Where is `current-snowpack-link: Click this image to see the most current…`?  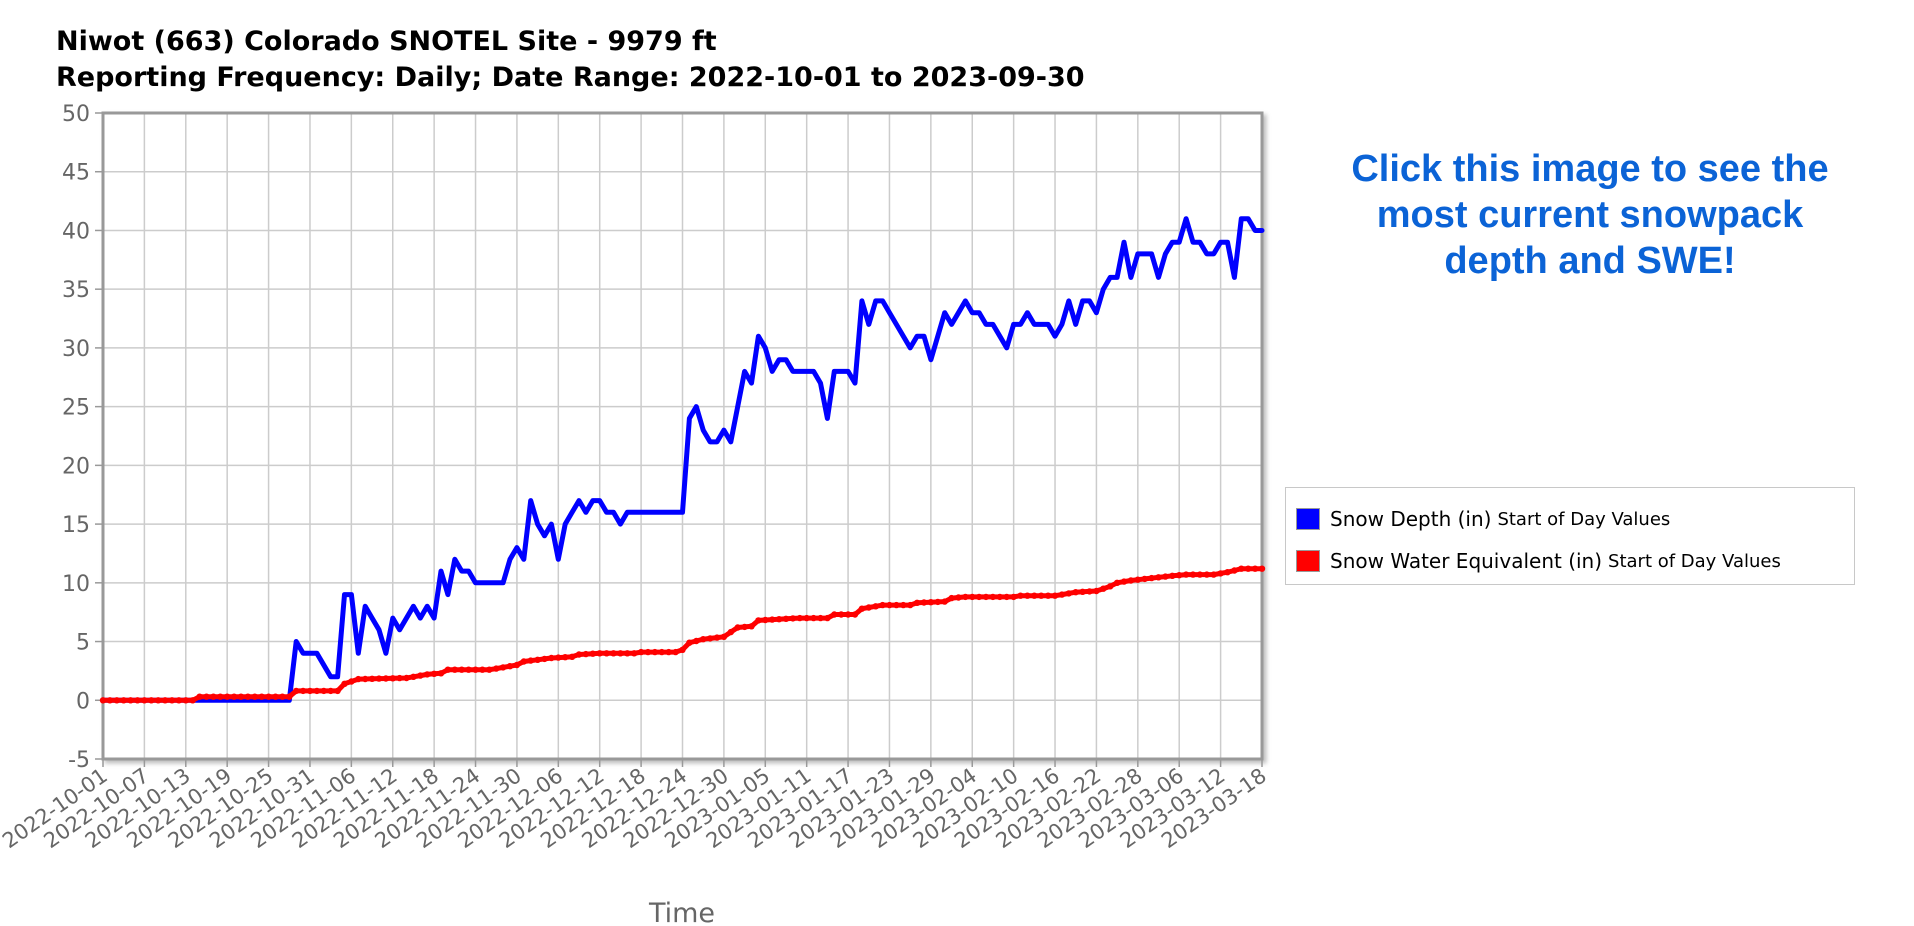
current-snowpack-link: Click this image to see the most current… is located at coordinates (1590, 215).